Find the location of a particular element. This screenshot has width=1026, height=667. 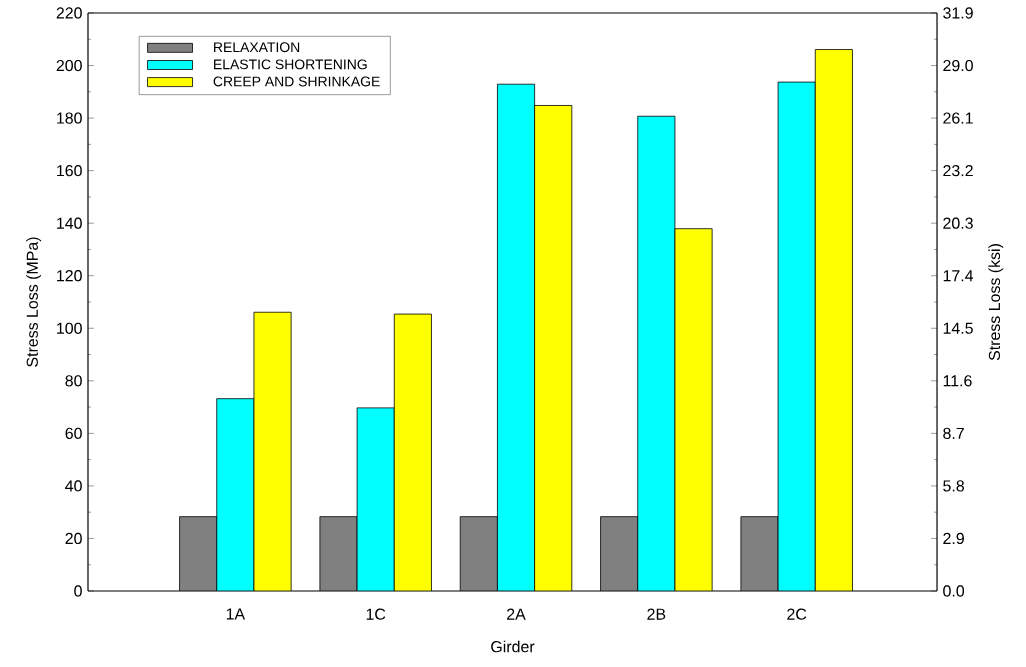

y2-tick-label: 14.5 is located at coordinates (958, 328).